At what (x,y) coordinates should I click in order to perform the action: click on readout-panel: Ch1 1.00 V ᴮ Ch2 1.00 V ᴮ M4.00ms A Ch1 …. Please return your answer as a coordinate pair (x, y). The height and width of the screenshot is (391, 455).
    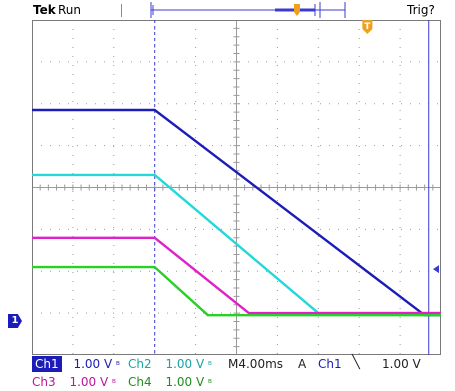
    Looking at the image, I should click on (227, 373).